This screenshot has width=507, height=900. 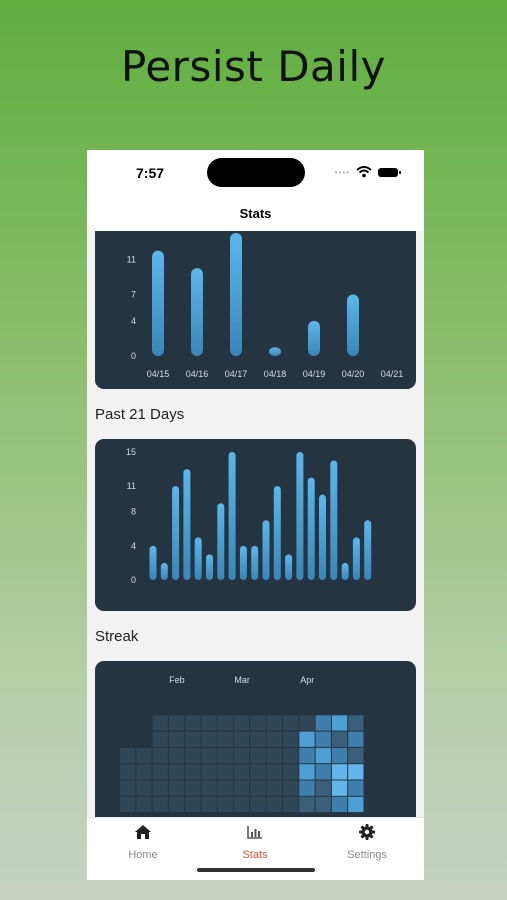 What do you see at coordinates (367, 855) in the screenshot?
I see `tab-settings-label: Settings` at bounding box center [367, 855].